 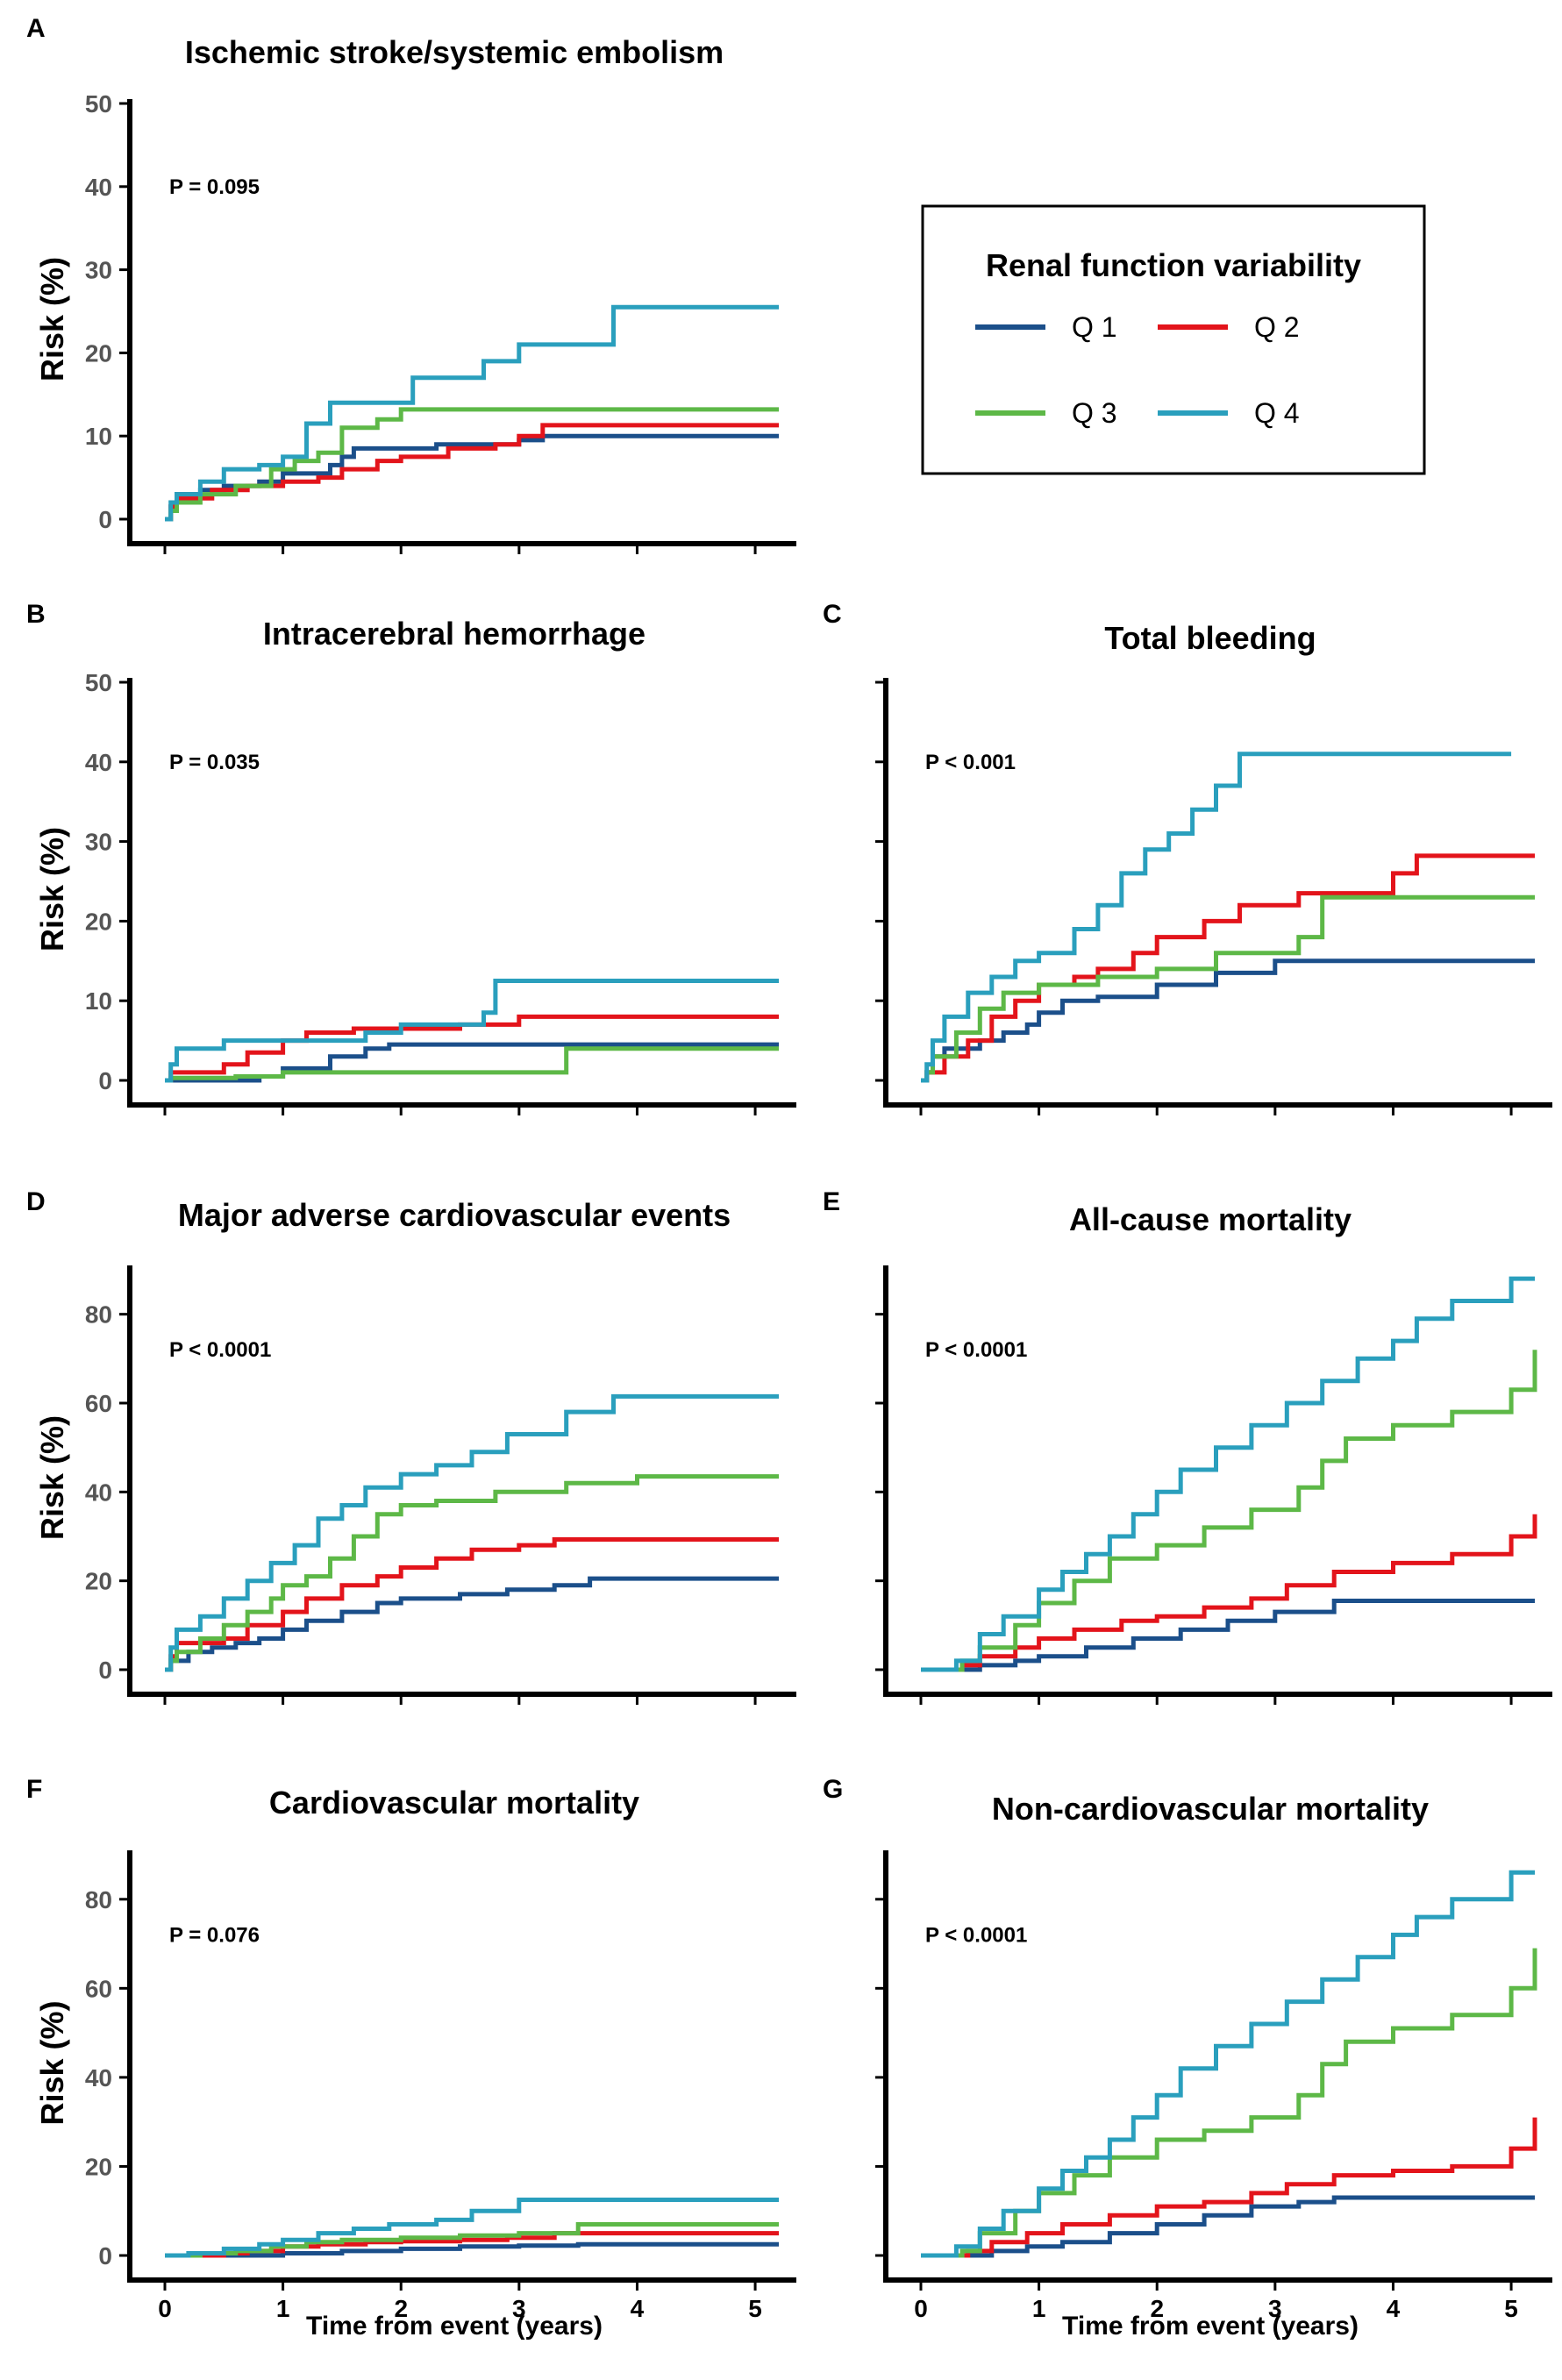 What do you see at coordinates (454, 1803) in the screenshot?
I see `panel-title: Cardiovascular mortality` at bounding box center [454, 1803].